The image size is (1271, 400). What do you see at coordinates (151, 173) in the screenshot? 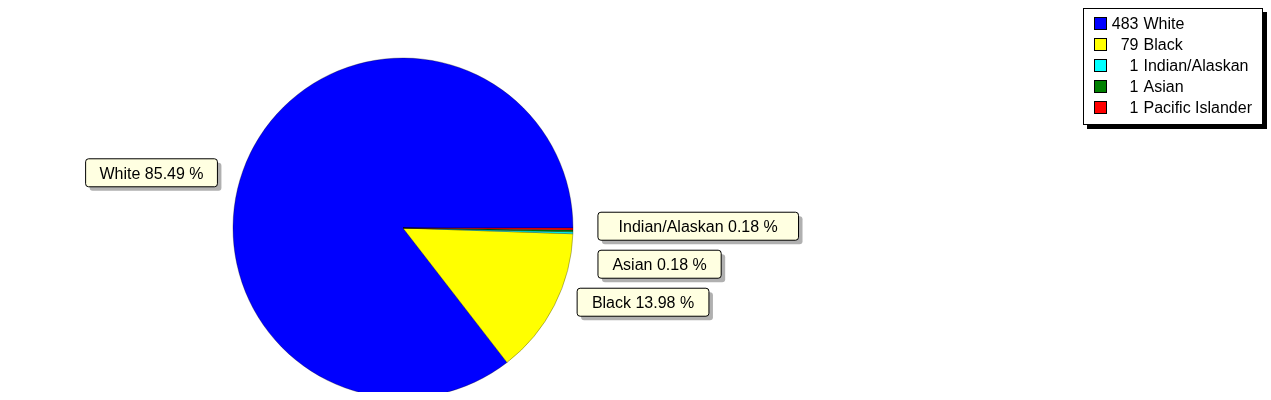
I see `category-label: White 85.49 %` at bounding box center [151, 173].